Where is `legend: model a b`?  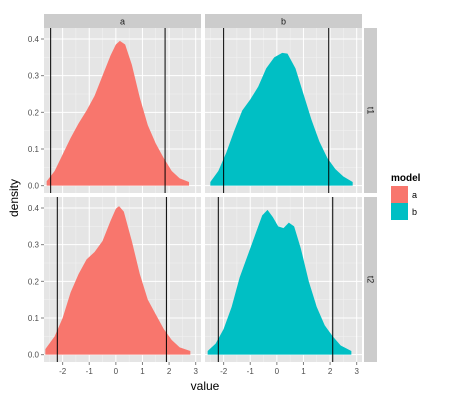 legend: model a b is located at coordinates (406, 196).